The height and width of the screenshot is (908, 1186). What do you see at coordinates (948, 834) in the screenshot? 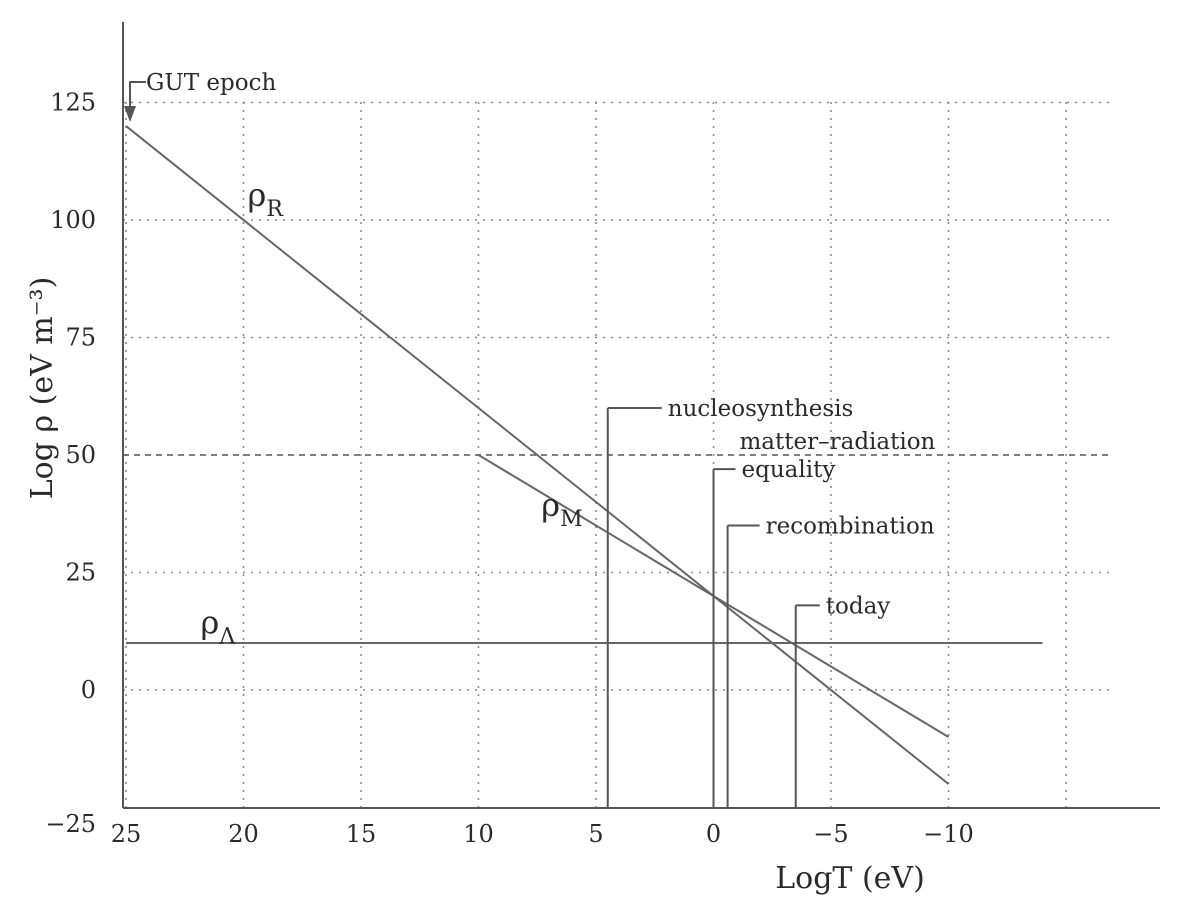
I see `x-tick-label: −10` at bounding box center [948, 834].